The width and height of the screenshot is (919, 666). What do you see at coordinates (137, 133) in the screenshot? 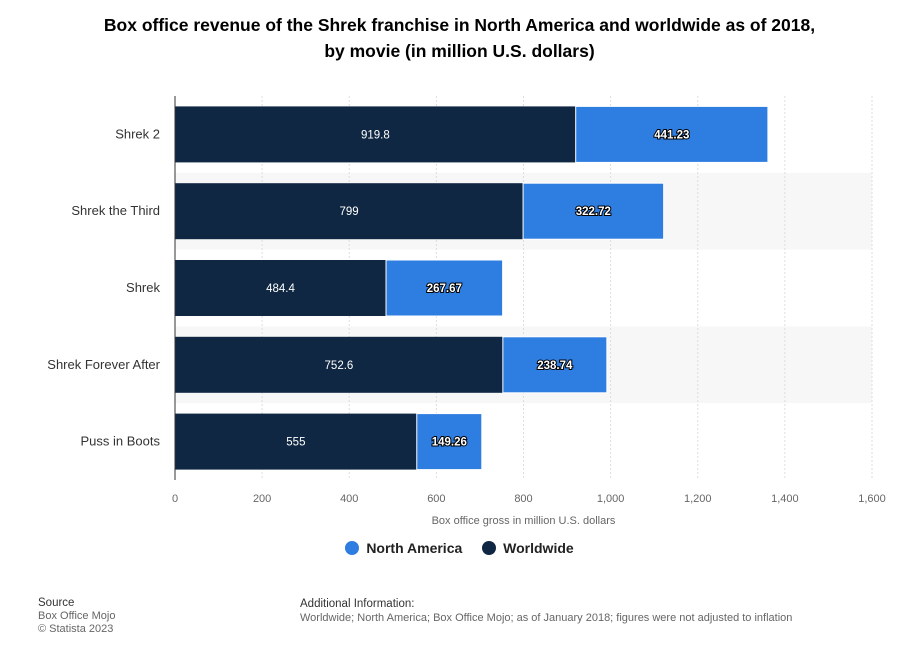
I see `category-label: Shrek 2` at bounding box center [137, 133].